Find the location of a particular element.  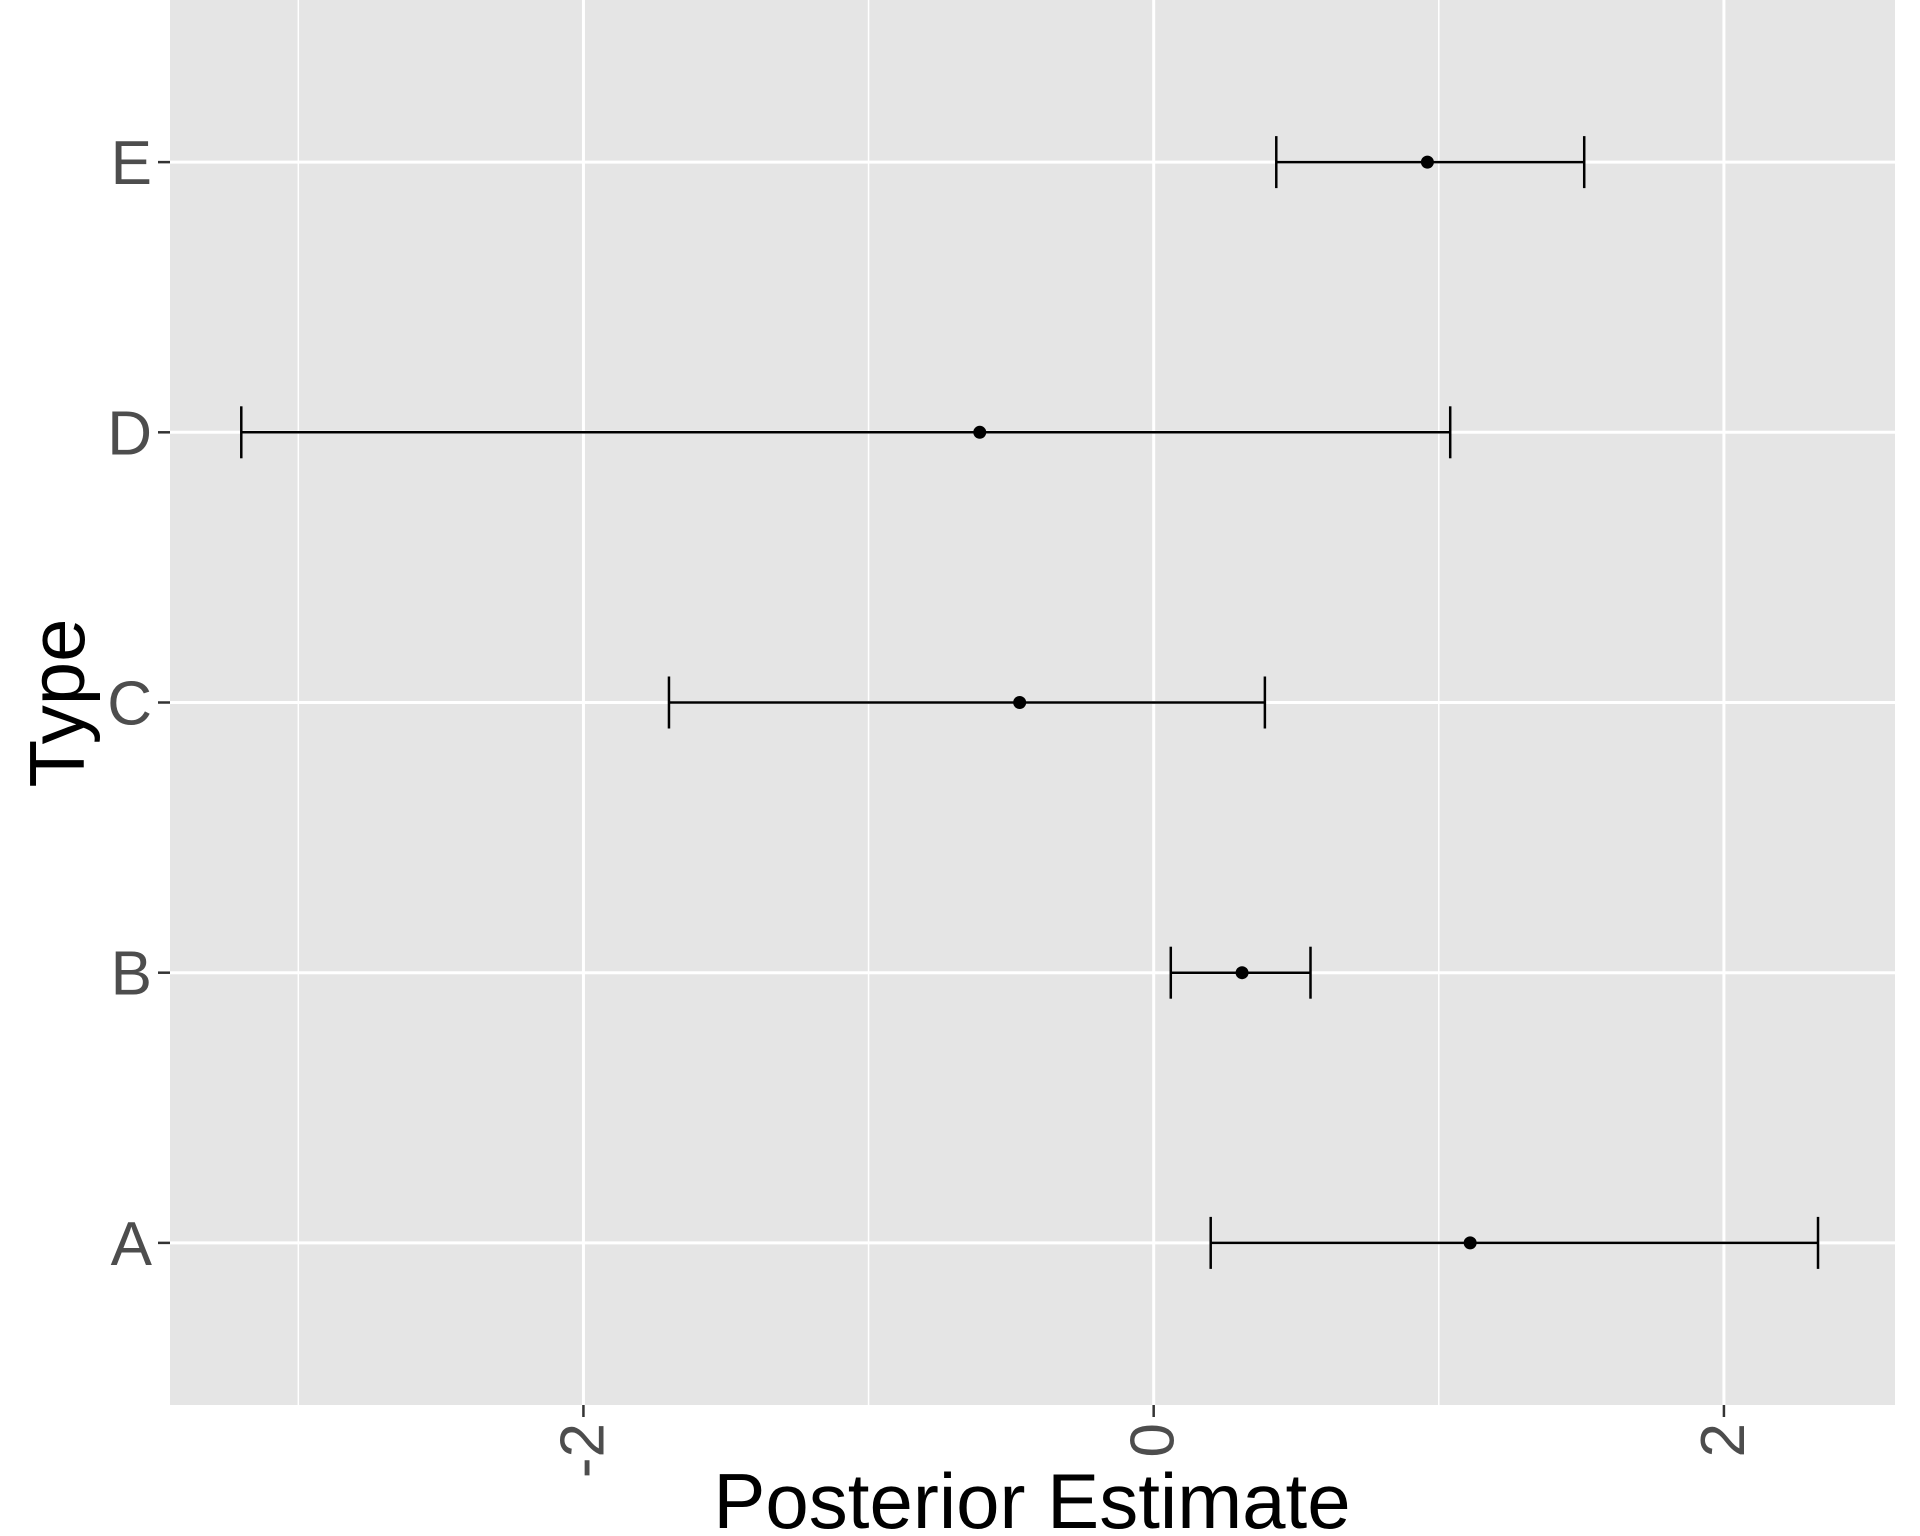

errorbar-c is located at coordinates (967, 702).